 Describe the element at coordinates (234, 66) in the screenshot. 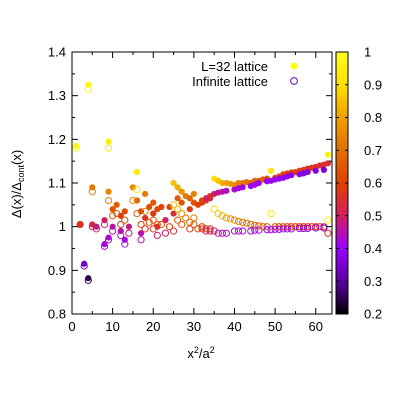

I see `legend-label-l32: L=32 lattice` at that location.